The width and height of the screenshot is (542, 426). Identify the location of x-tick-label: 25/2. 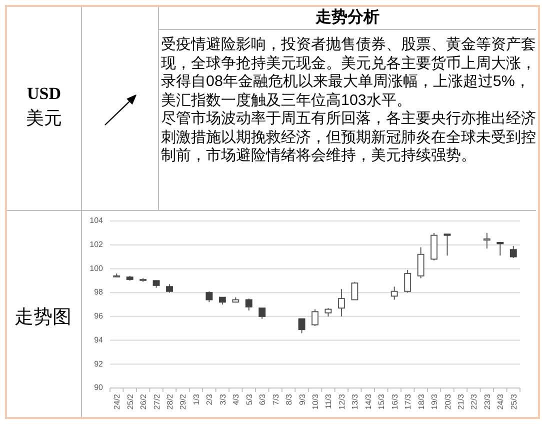
(130, 401).